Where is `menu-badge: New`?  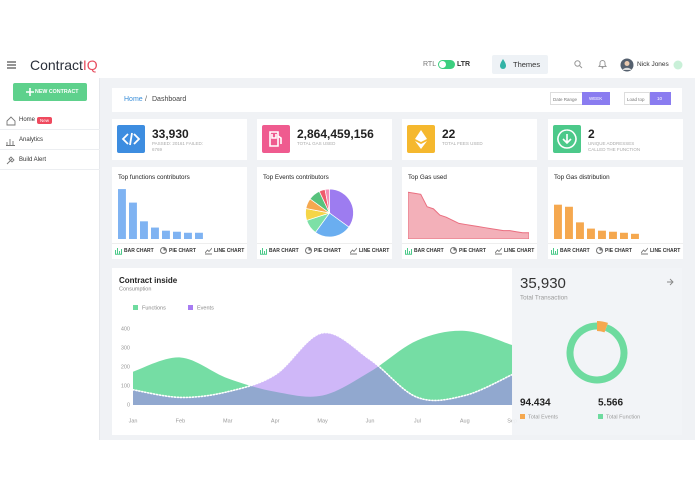
menu-badge: New is located at coordinates (45, 120).